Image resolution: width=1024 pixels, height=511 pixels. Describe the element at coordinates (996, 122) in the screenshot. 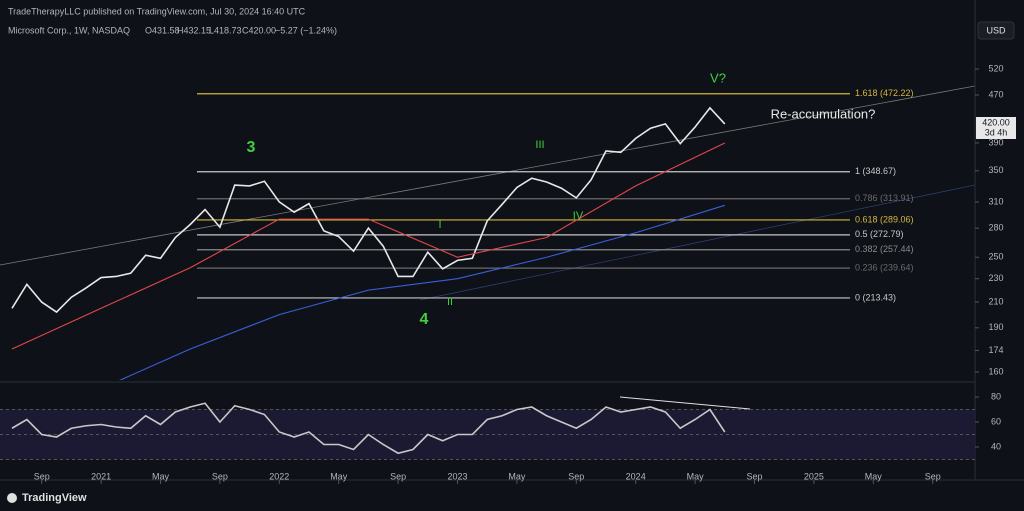

I see `last-price: 420.00` at that location.